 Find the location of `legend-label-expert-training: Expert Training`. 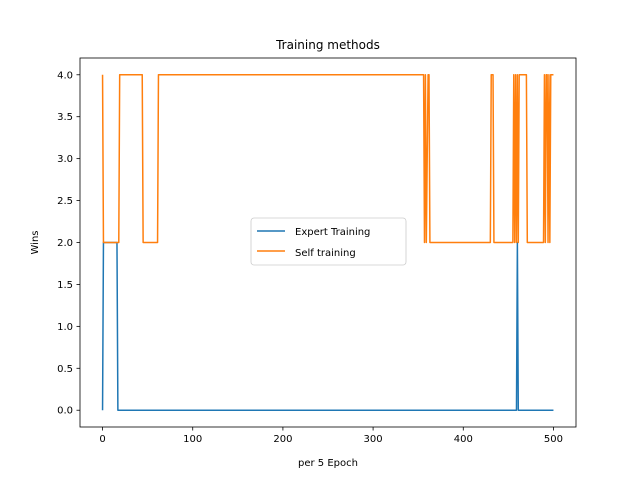

legend-label-expert-training: Expert Training is located at coordinates (332, 232).